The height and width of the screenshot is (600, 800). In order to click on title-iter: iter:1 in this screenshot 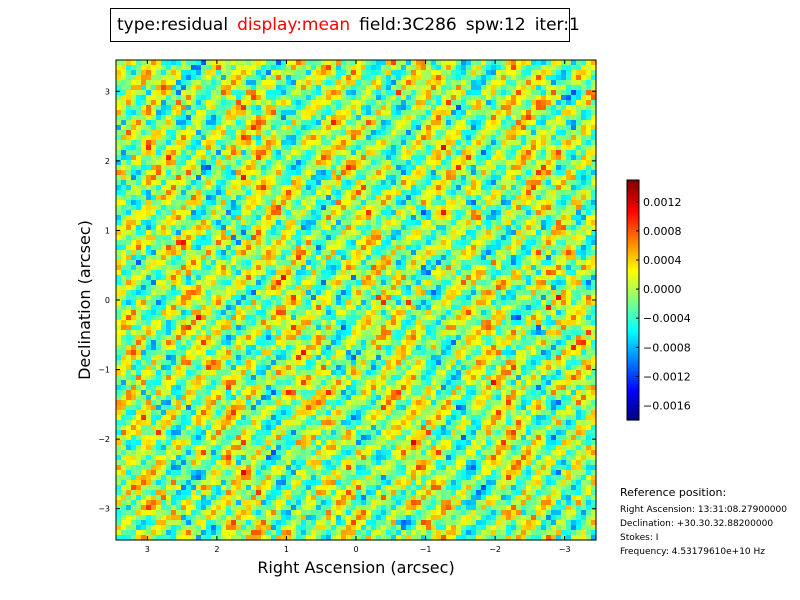, I will do `click(557, 25)`.